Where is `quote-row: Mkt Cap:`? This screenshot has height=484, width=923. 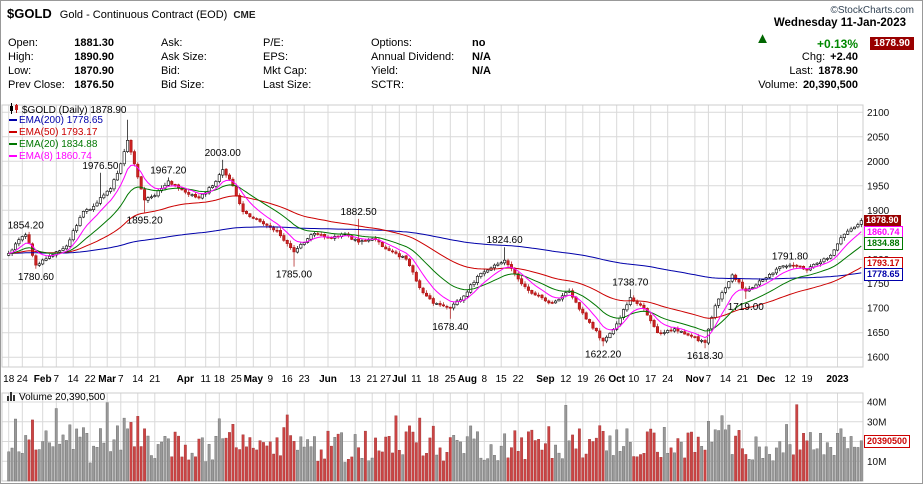 quote-row: Mkt Cap: is located at coordinates (308, 72).